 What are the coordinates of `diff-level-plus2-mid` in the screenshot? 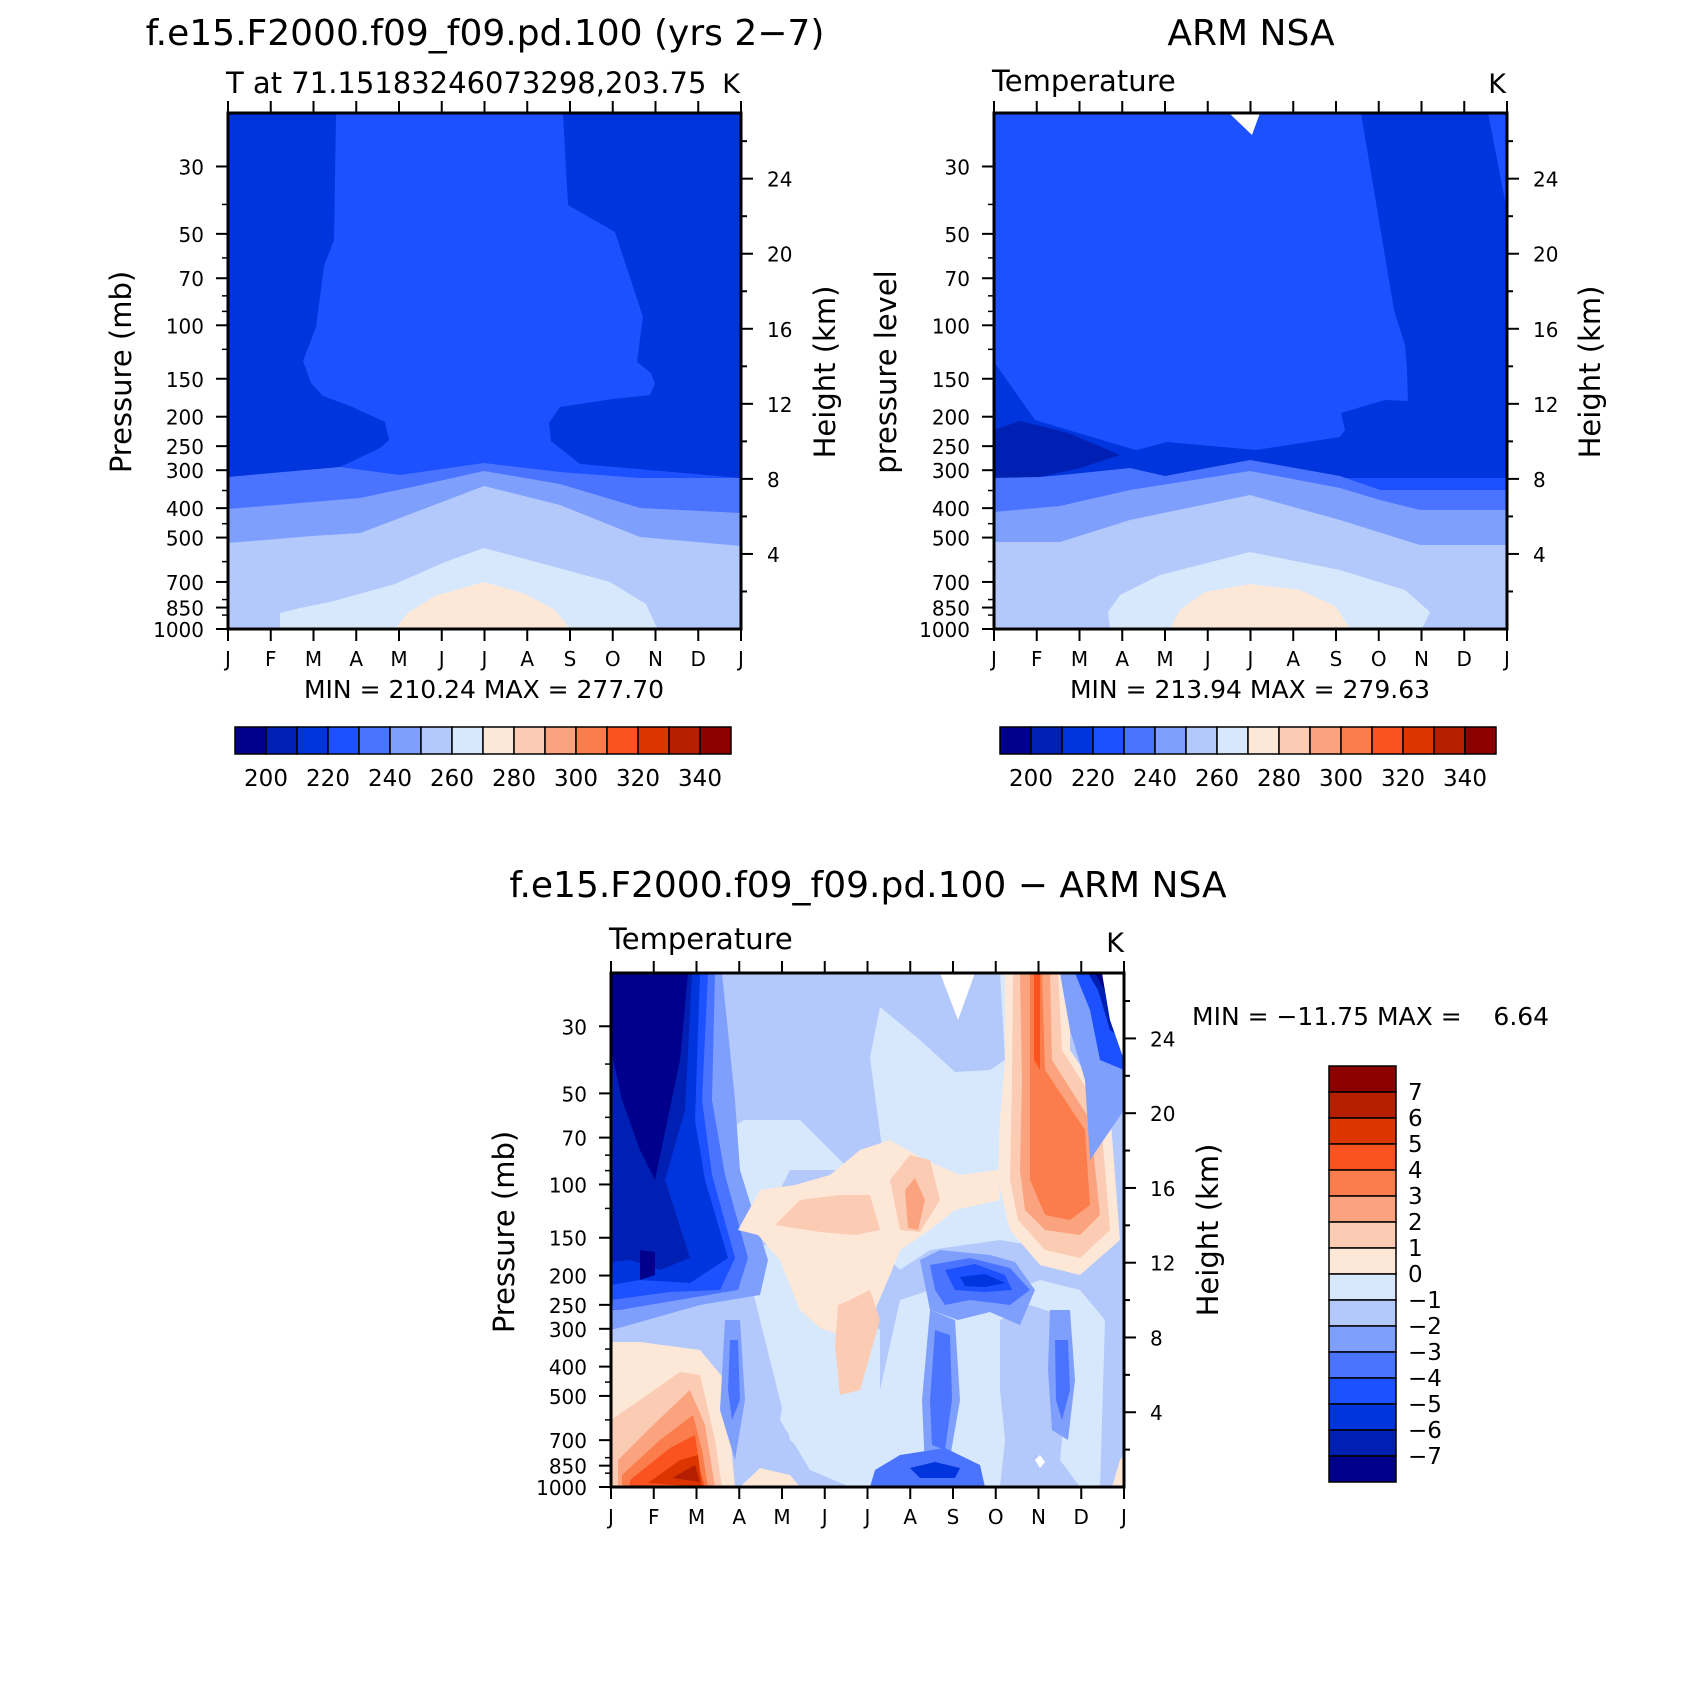 It's located at (827, 1215).